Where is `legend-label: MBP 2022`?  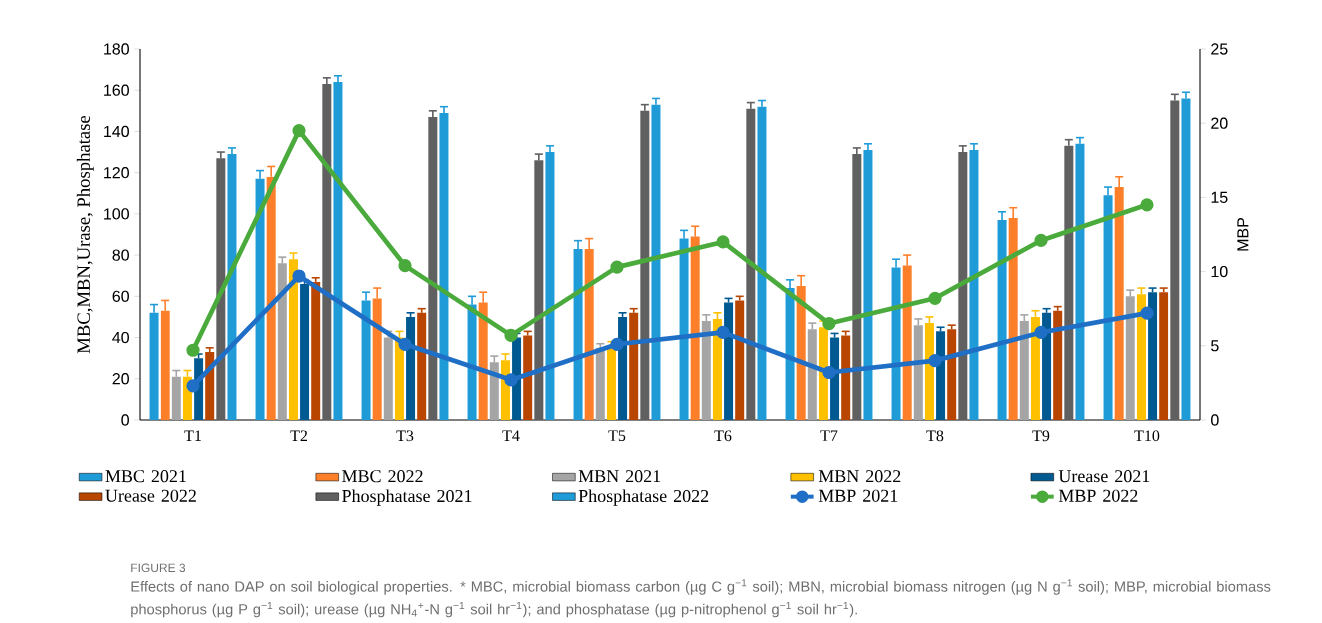 legend-label: MBP 2022 is located at coordinates (1098, 495).